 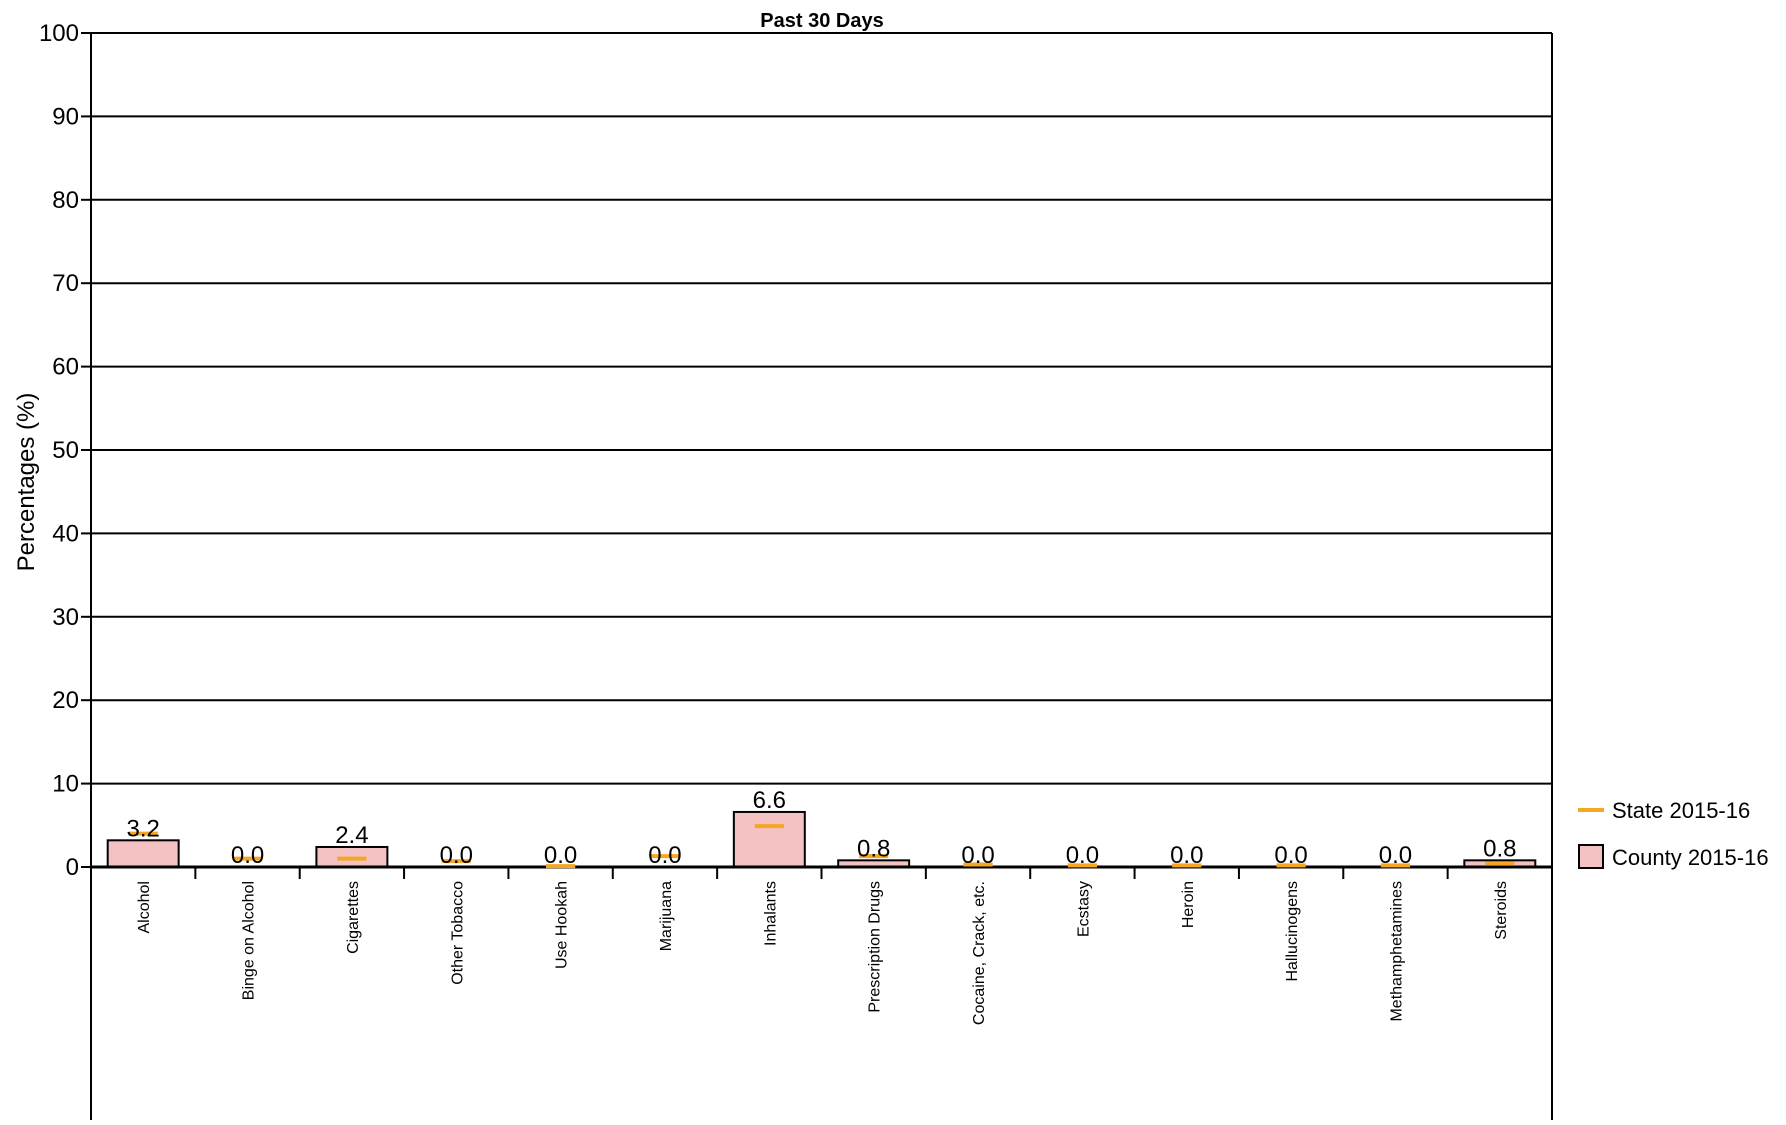 What do you see at coordinates (65, 617) in the screenshot?
I see `y-tick-label: 30` at bounding box center [65, 617].